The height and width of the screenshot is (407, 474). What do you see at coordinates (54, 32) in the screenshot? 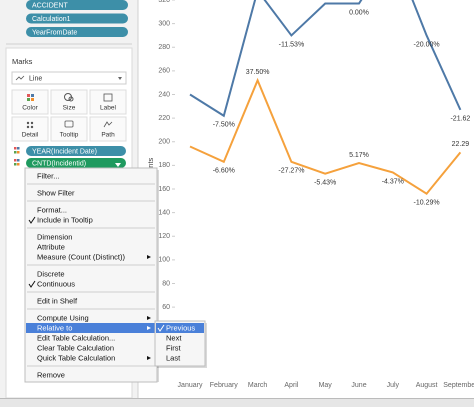
I see `shelf-pill-label: YearFromDate` at bounding box center [54, 32].